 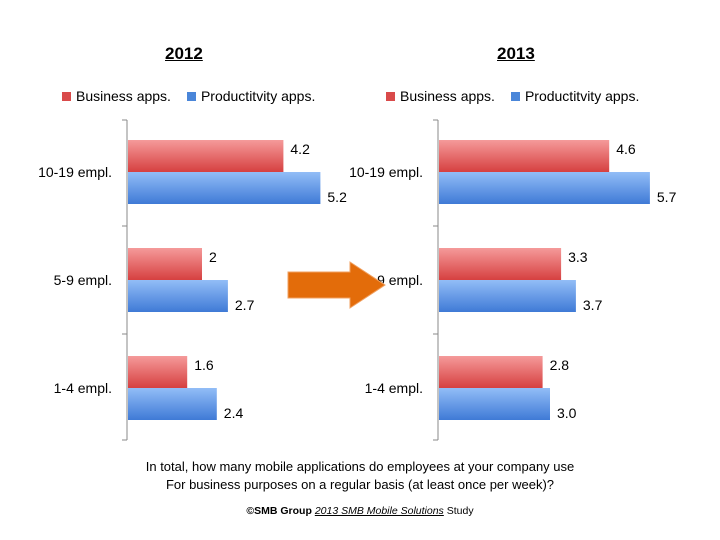 I want to click on chart-title-2013: 2013, so click(x=516, y=53).